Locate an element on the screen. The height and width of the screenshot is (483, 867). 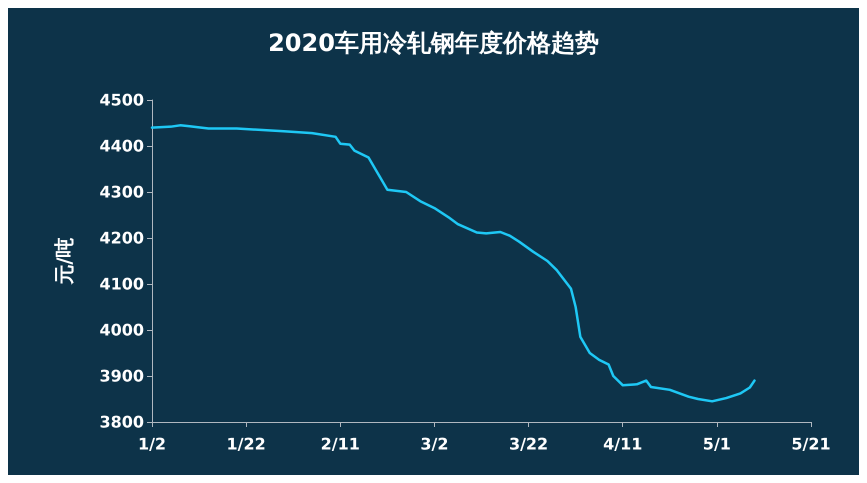
y-tick-label: 3800 is located at coordinates (121, 422).